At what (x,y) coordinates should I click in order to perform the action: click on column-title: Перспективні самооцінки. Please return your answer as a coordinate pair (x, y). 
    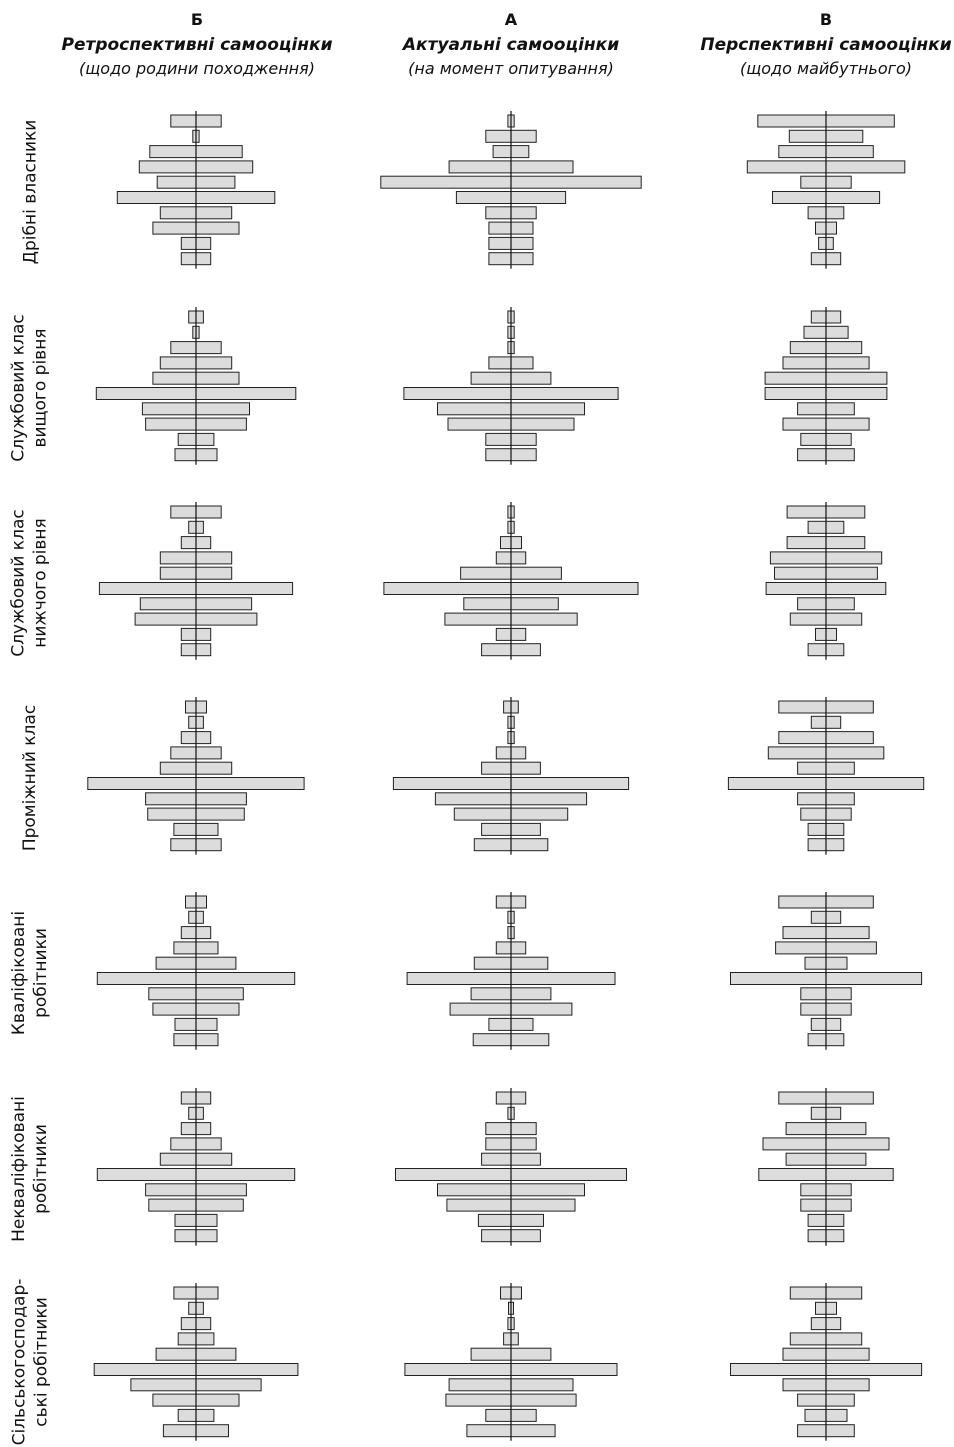
    Looking at the image, I should click on (826, 45).